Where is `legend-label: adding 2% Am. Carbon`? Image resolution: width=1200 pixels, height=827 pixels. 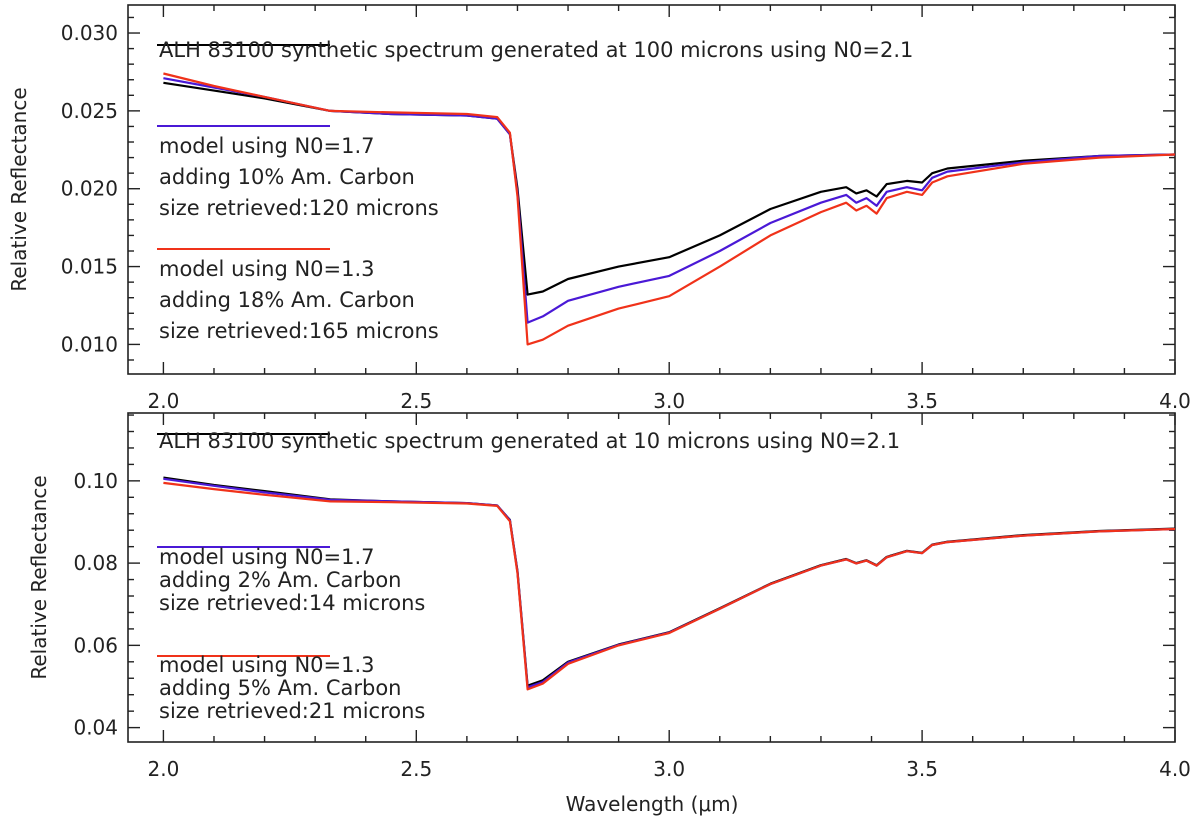 legend-label: adding 2% Am. Carbon is located at coordinates (280, 580).